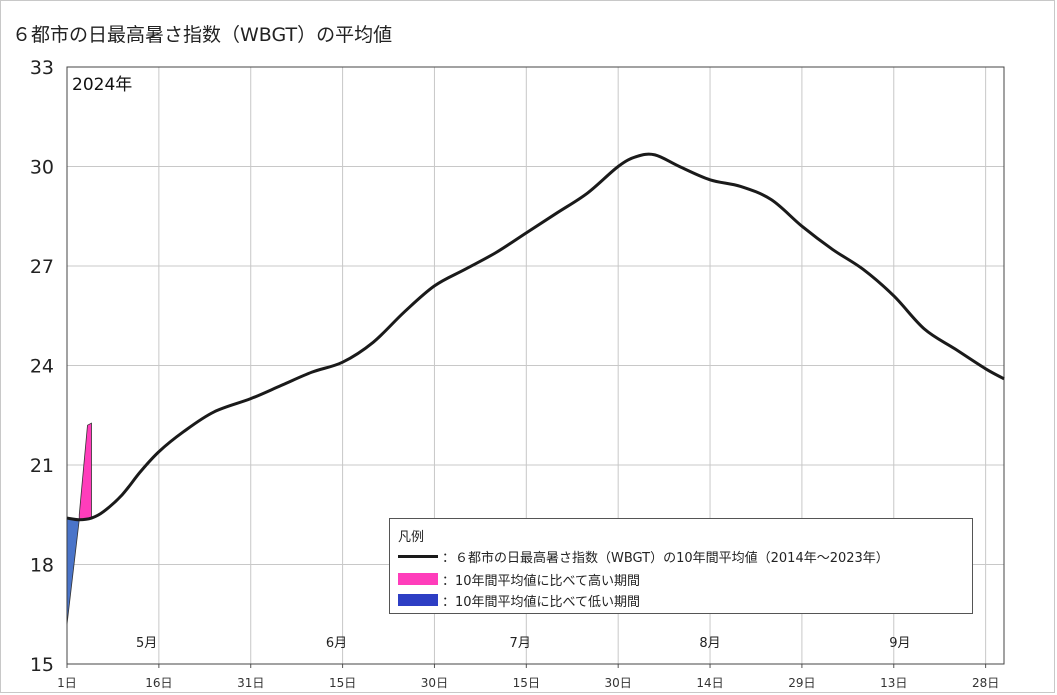  I want to click on x-tick-label: 1日, so click(67, 683).